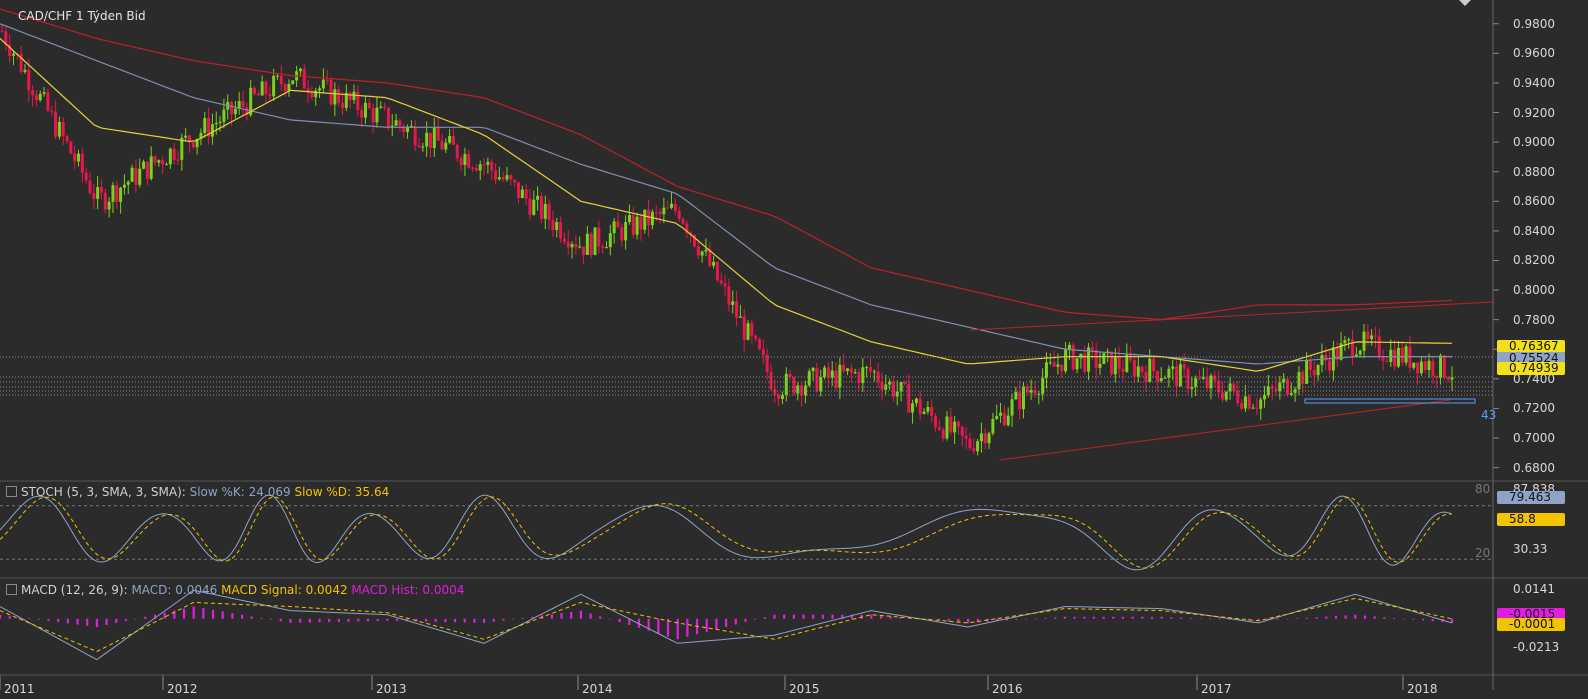  I want to click on stoch-tick-label: 20, so click(1483, 553).